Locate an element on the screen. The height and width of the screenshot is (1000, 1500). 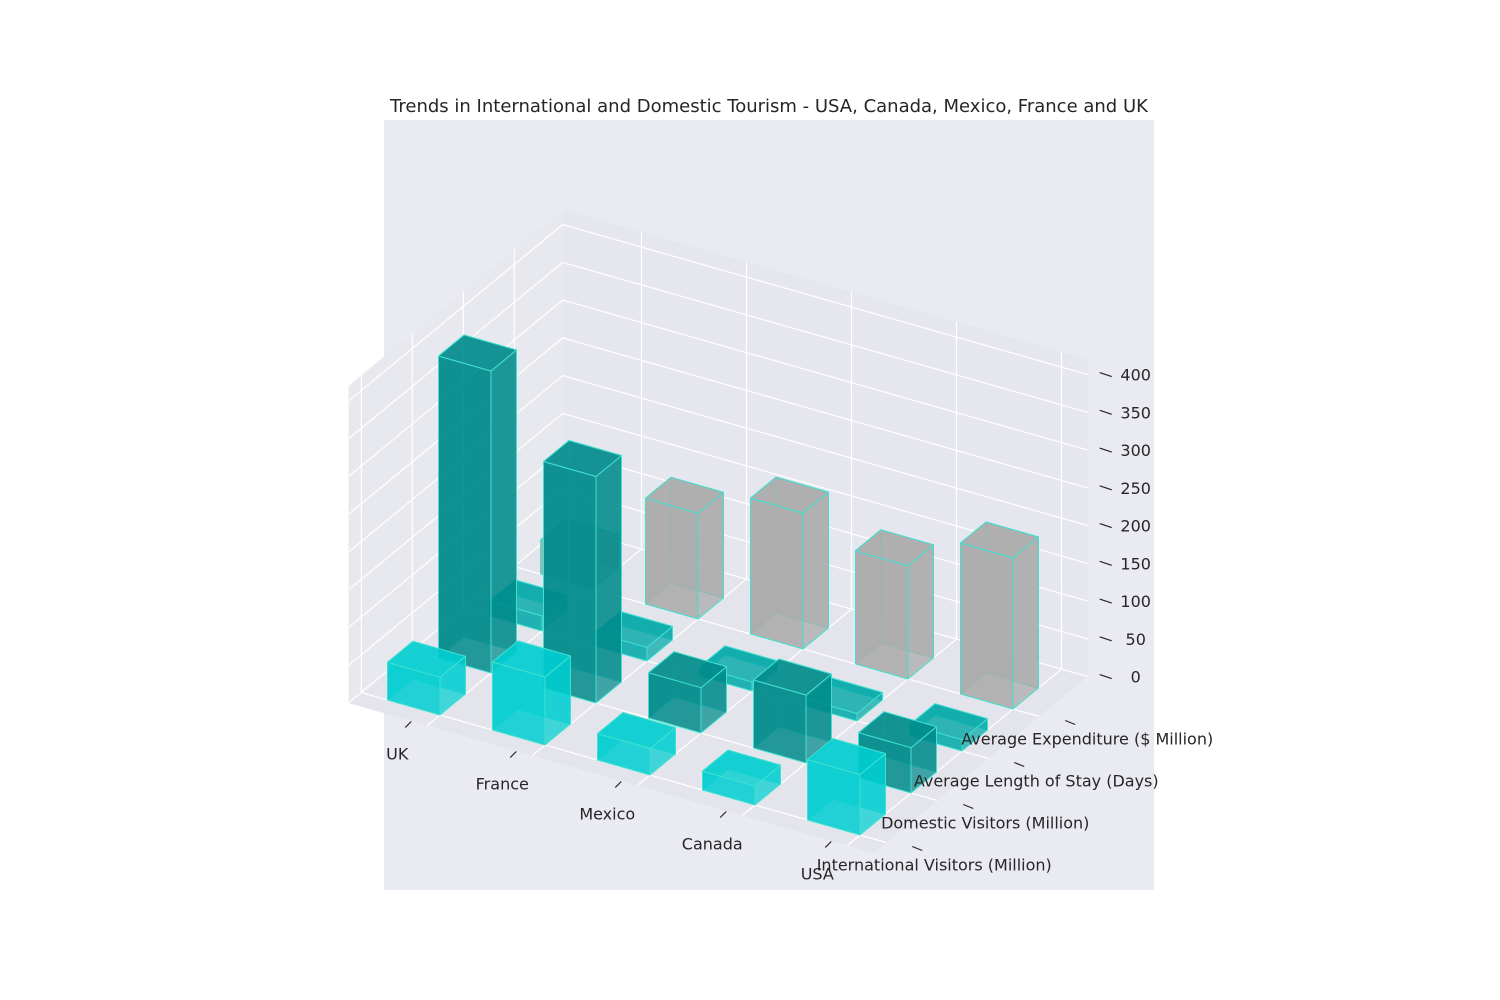
category-label: Mexico is located at coordinates (607, 814).